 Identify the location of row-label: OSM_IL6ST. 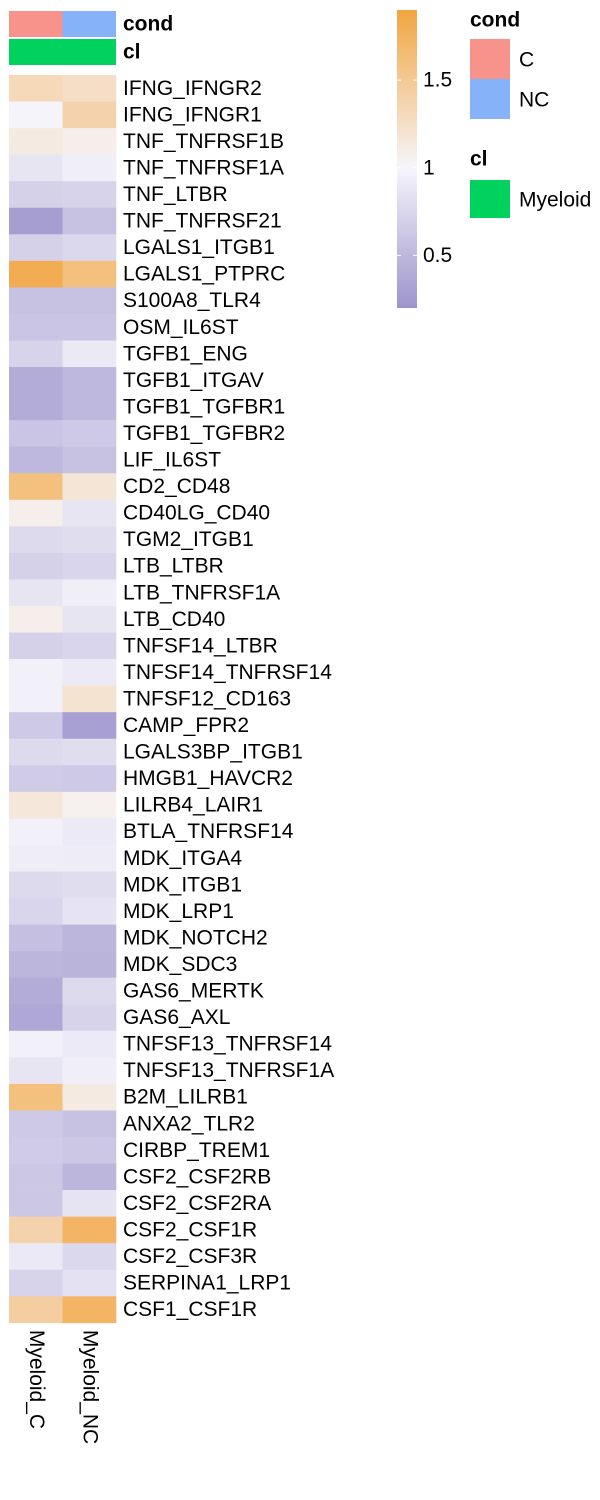
(181, 327).